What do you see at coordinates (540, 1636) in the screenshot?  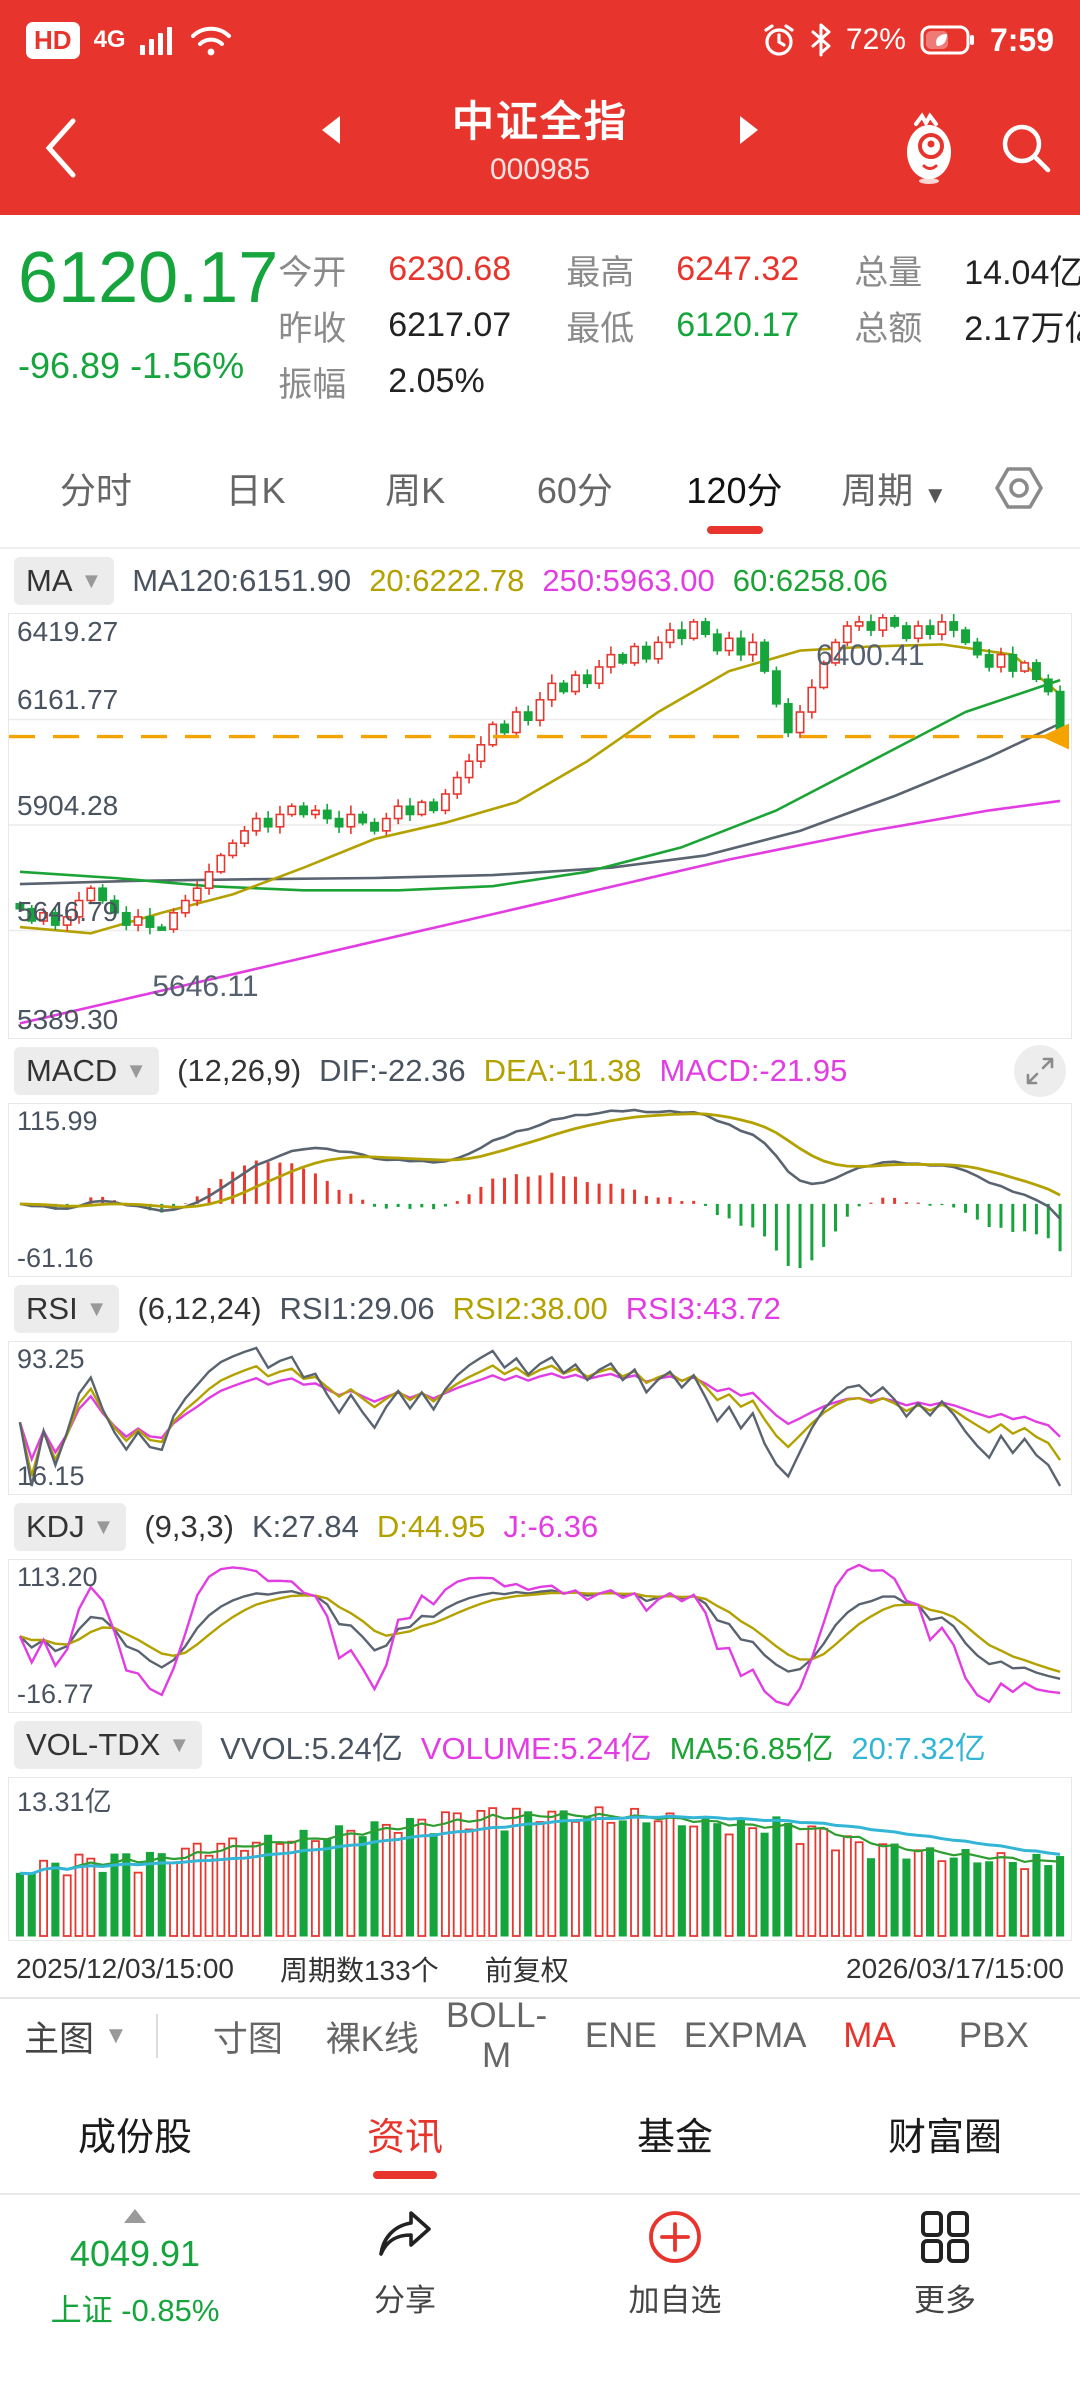 I see `kdj-chart: 113.20 -16.77` at bounding box center [540, 1636].